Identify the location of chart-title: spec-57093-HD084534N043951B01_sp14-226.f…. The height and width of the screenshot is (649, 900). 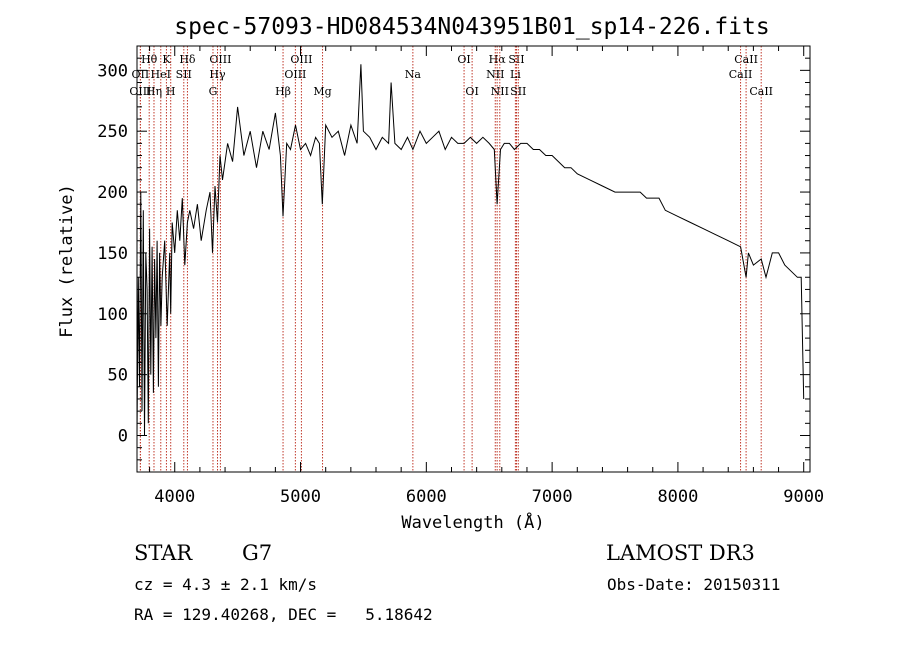
(471, 27).